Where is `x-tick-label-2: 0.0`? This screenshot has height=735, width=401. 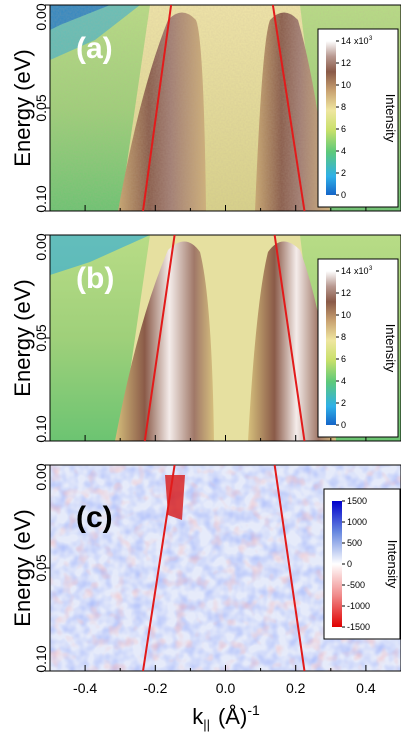 x-tick-label-2: 0.0 is located at coordinates (226, 688).